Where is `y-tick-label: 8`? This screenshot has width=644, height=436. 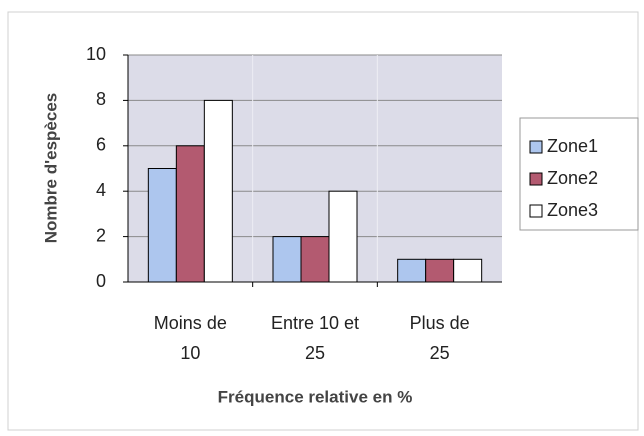 y-tick-label: 8 is located at coordinates (101, 99).